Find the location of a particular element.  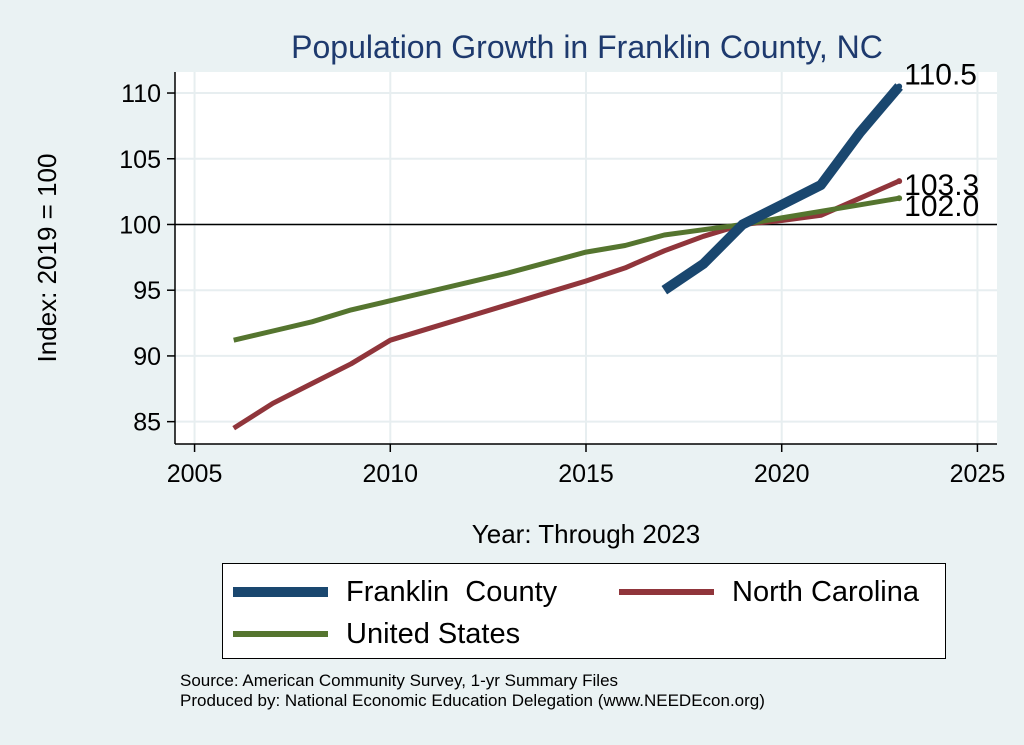

end-label-united-states: 102.0 is located at coordinates (941, 206).